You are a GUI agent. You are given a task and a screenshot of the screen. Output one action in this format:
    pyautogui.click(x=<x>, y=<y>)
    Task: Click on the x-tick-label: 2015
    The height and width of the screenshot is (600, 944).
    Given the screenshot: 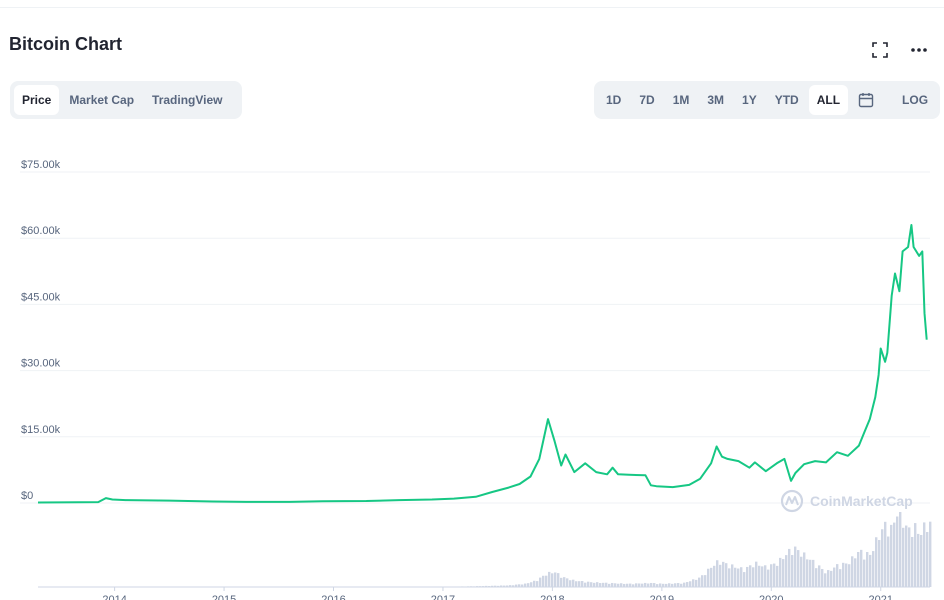 What is the action you would take?
    pyautogui.click(x=224, y=597)
    